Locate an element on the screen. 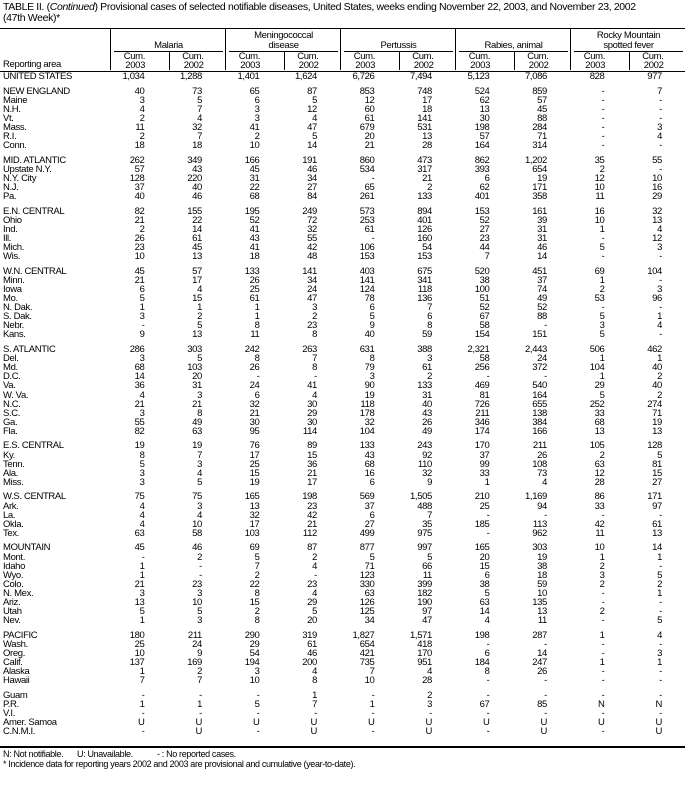 The image size is (685, 785). reporting-area-cell: Nebr. is located at coordinates (13, 326).